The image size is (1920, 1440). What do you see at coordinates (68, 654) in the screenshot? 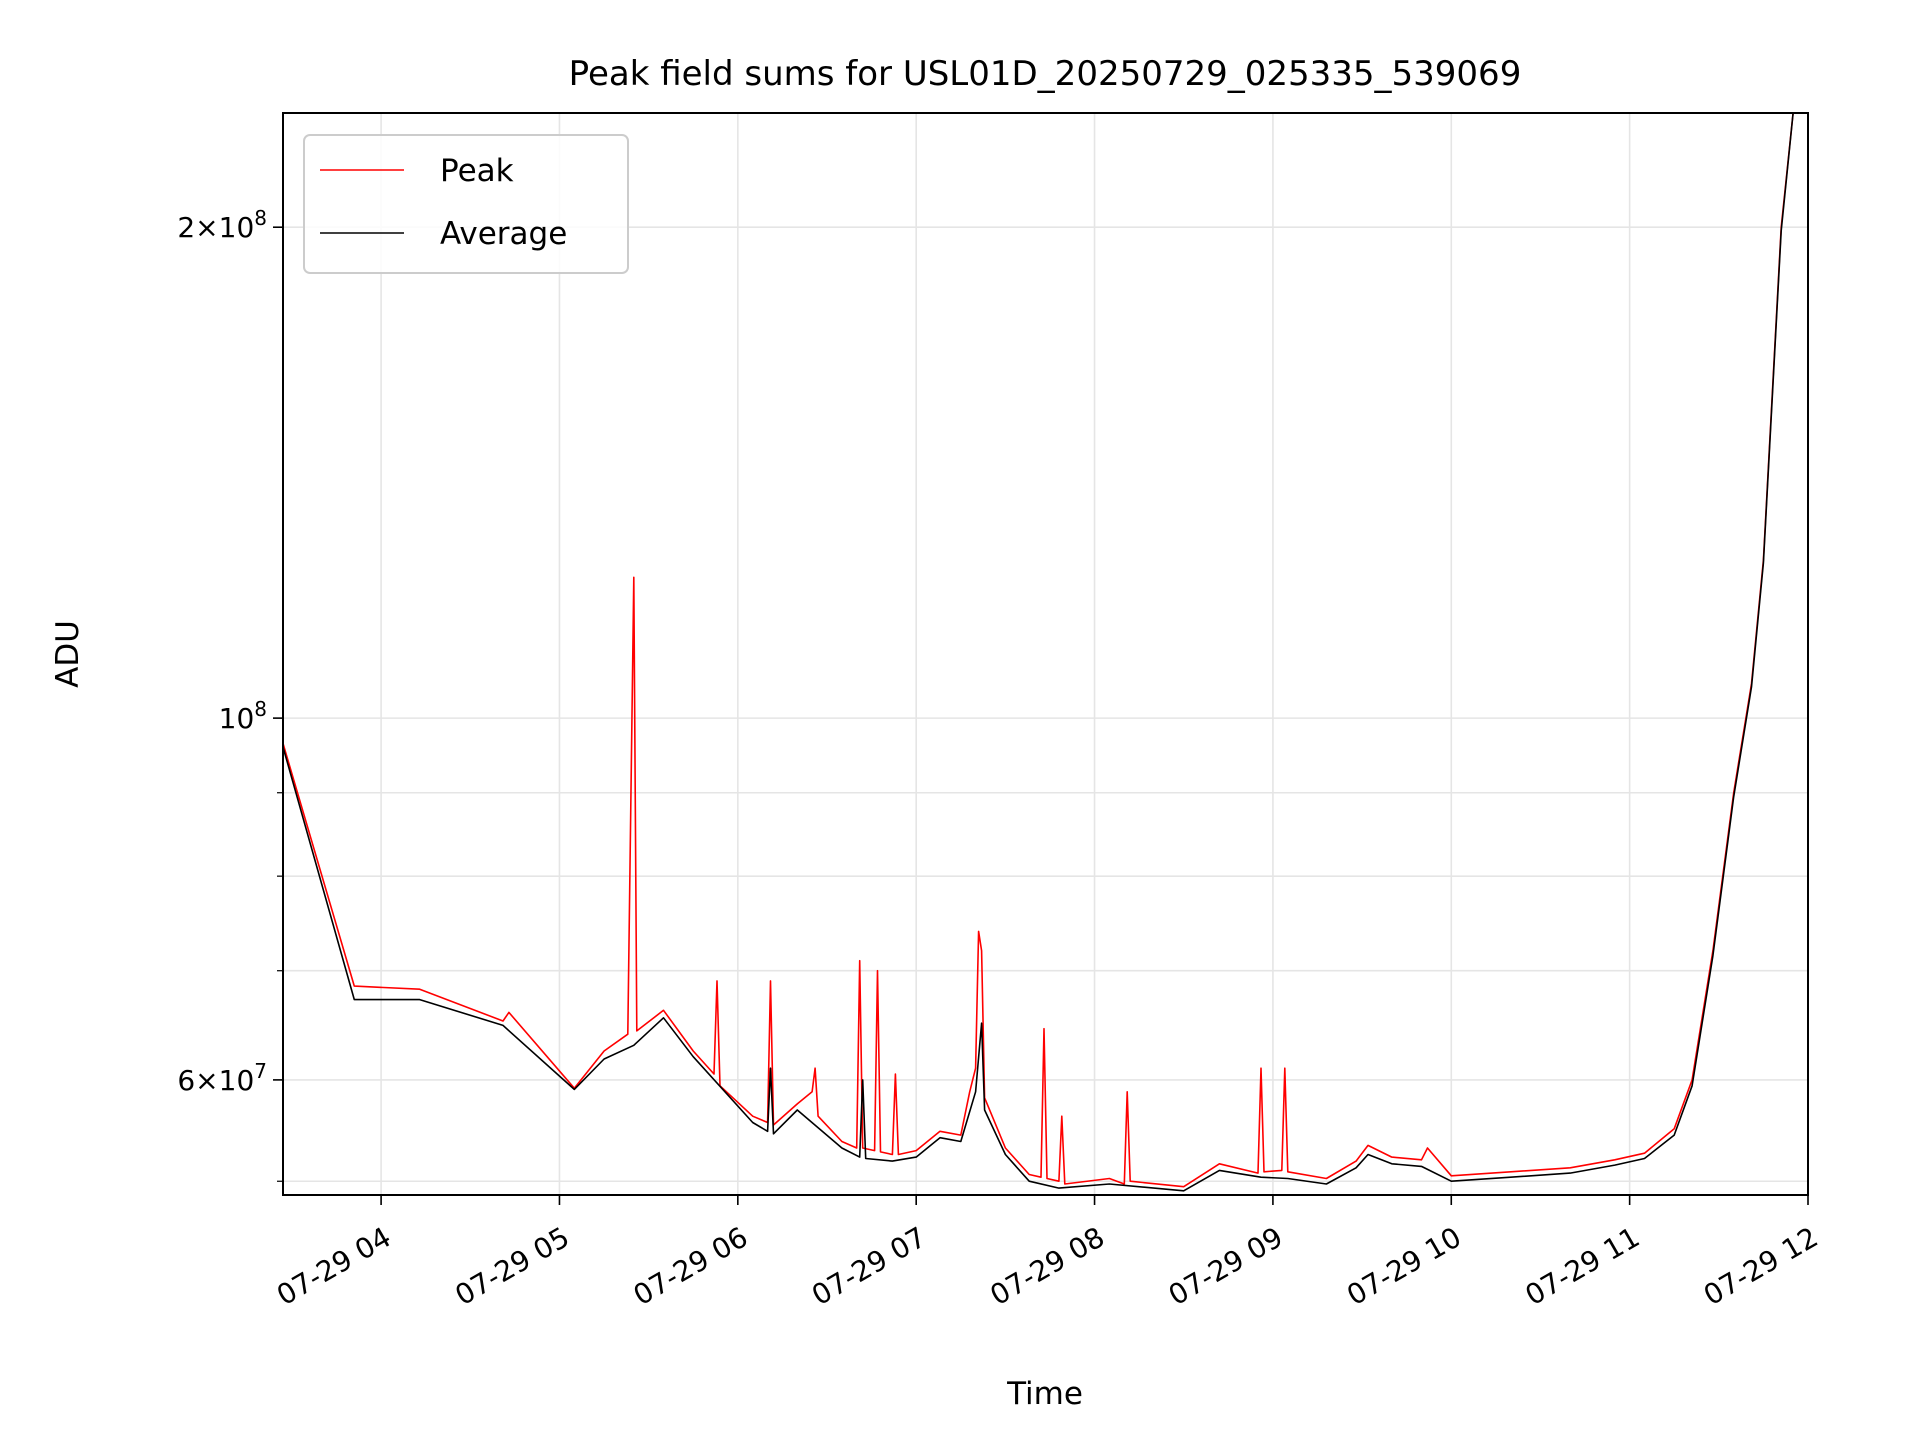
I see `y-axis-label: ADU` at bounding box center [68, 654].